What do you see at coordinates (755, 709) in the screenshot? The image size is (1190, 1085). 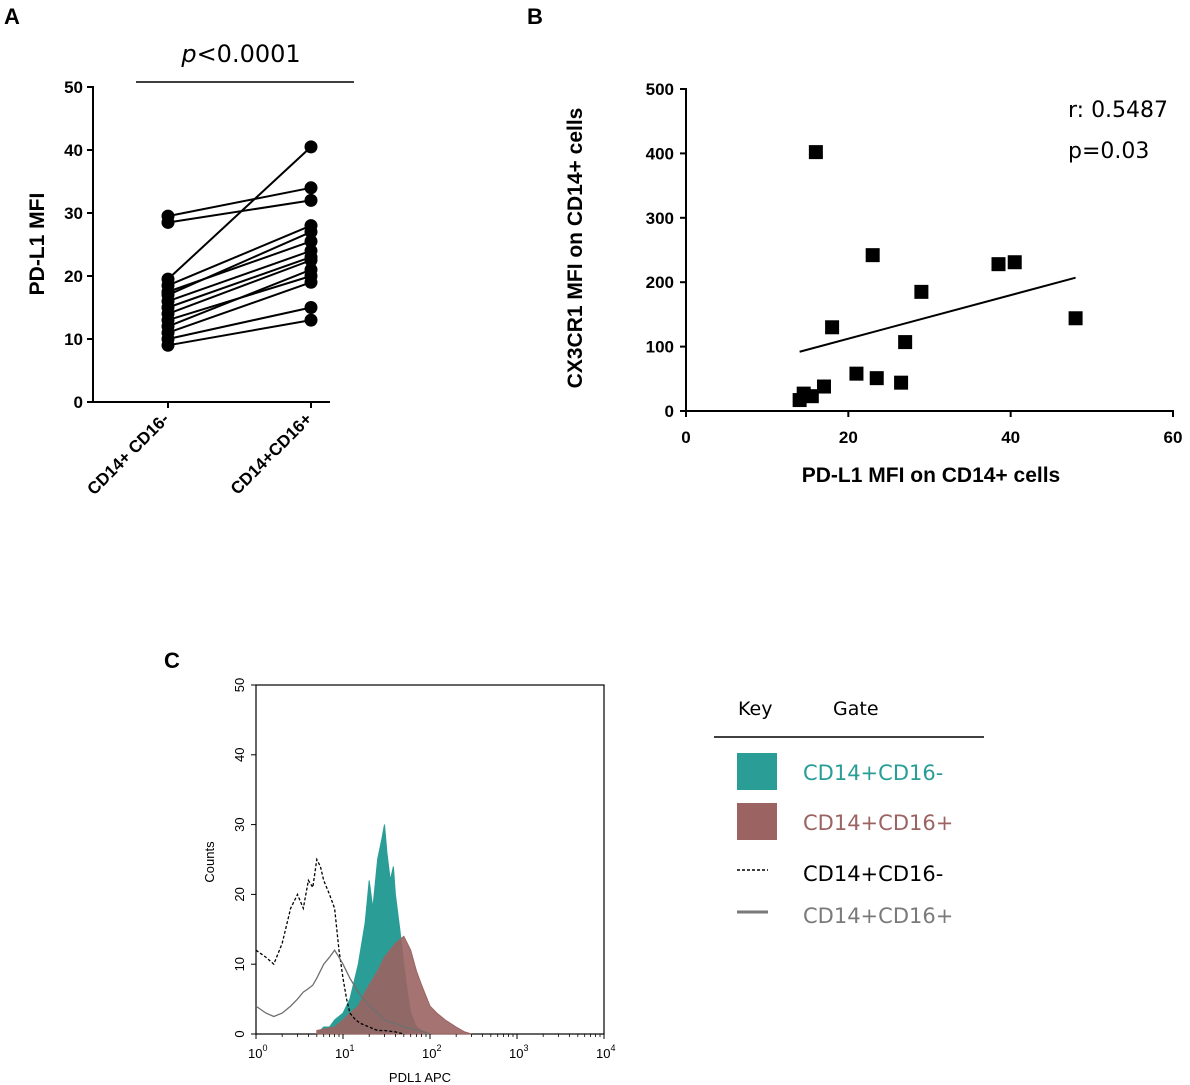 I see `legend-key-header: Key` at bounding box center [755, 709].